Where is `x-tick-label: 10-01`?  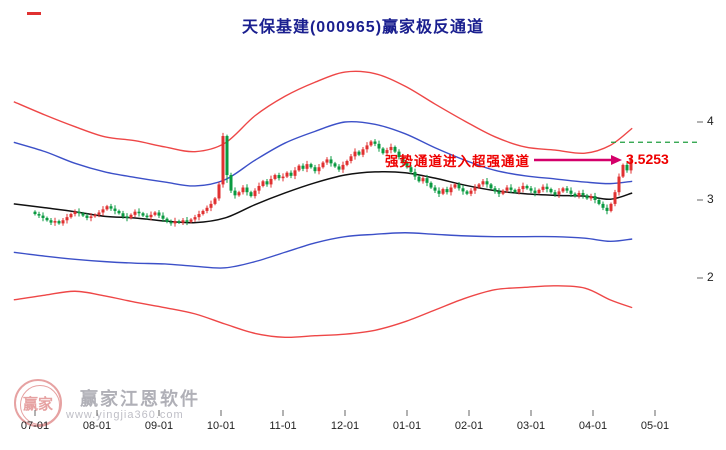
x-tick-label: 10-01 is located at coordinates (221, 426).